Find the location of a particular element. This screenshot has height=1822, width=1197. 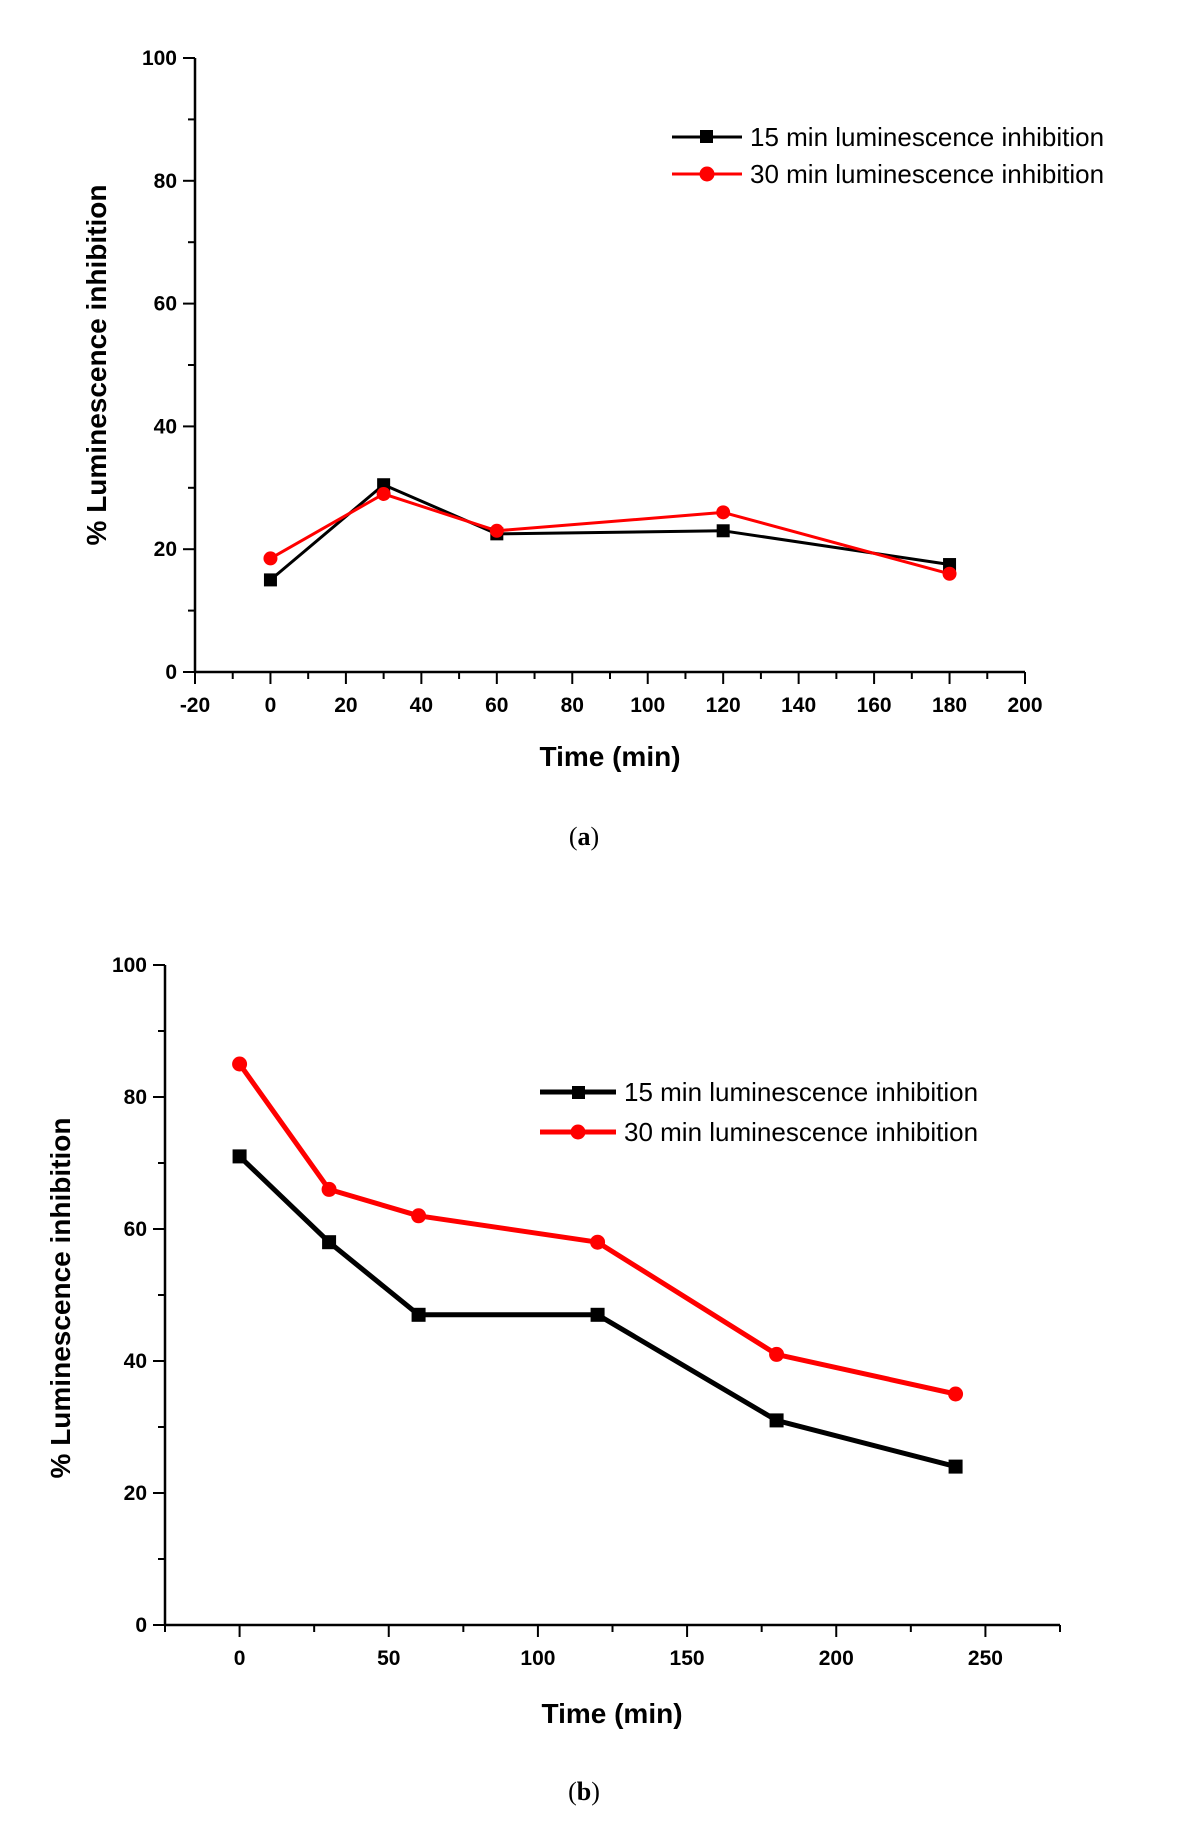

panel-caption-letter-b: b is located at coordinates (584, 1791).